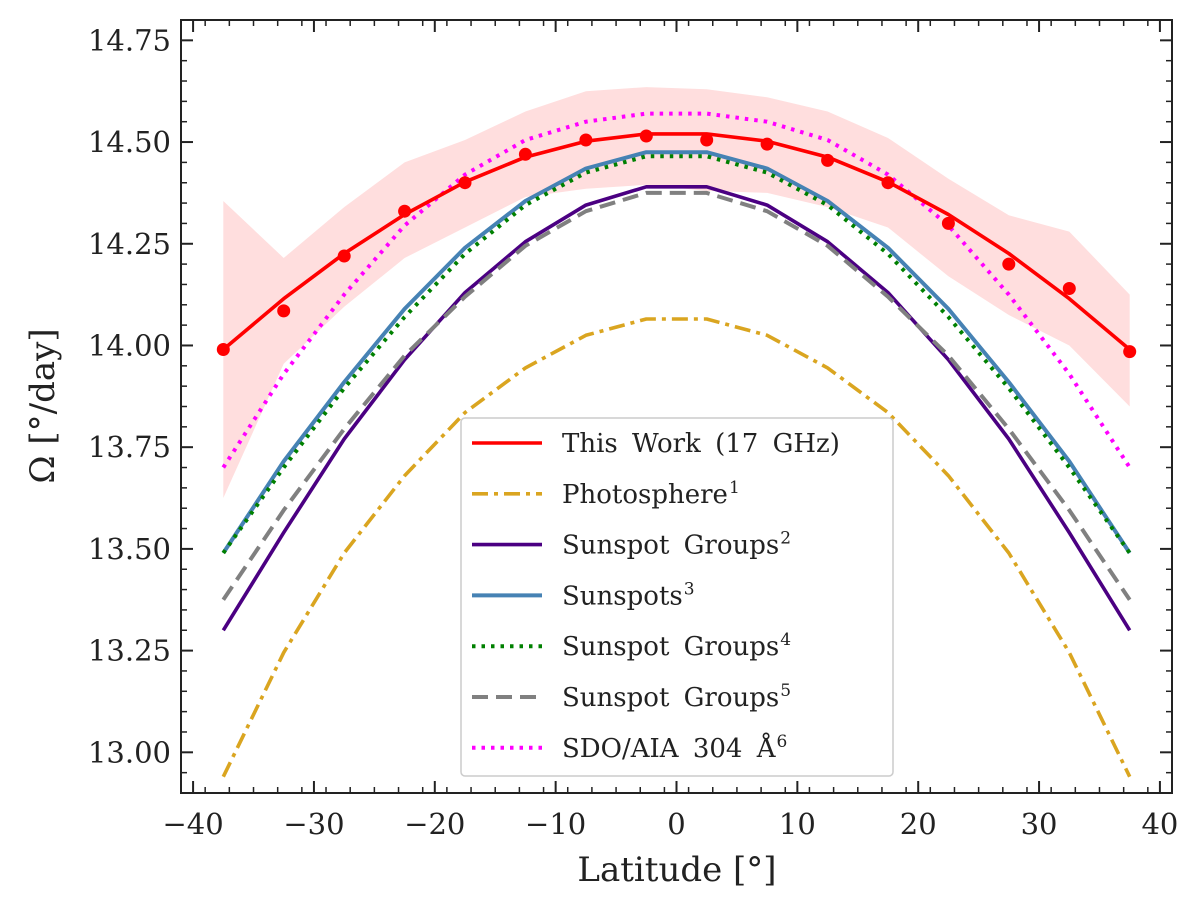  I want to click on x-tick-label: −30, so click(313, 824).